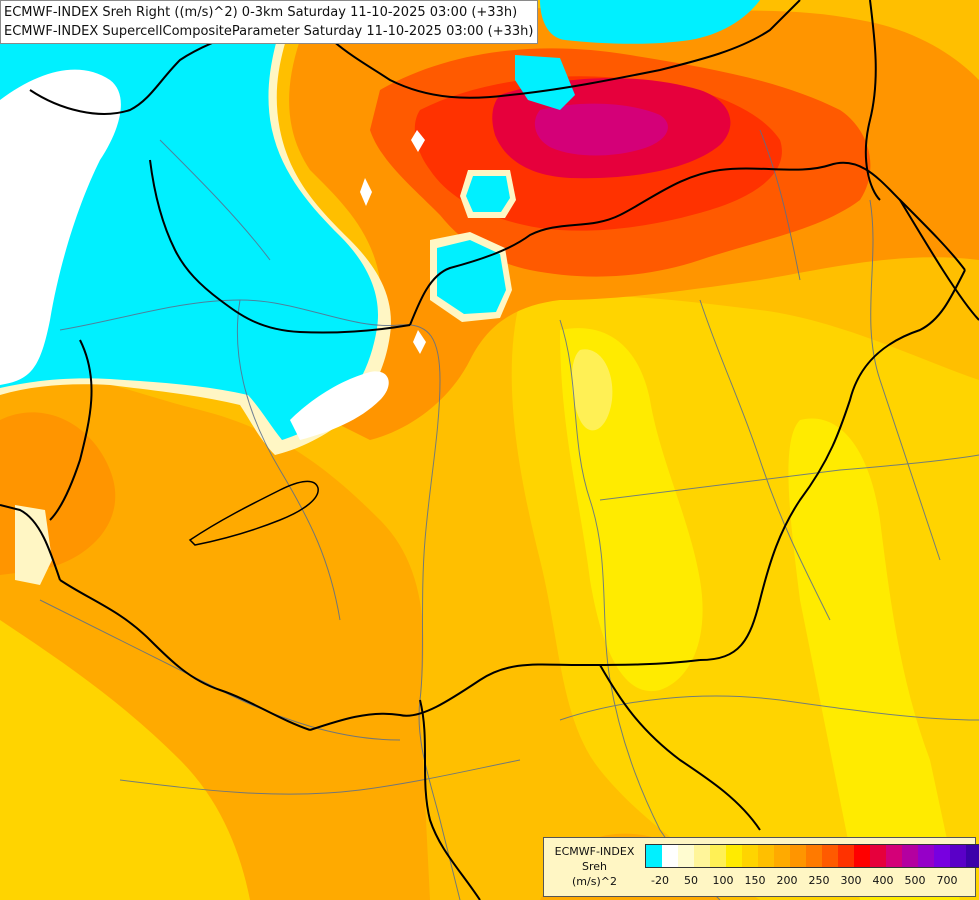  What do you see at coordinates (594, 851) in the screenshot?
I see `legend-title-line-1: ECMWF-INDEX` at bounding box center [594, 851].